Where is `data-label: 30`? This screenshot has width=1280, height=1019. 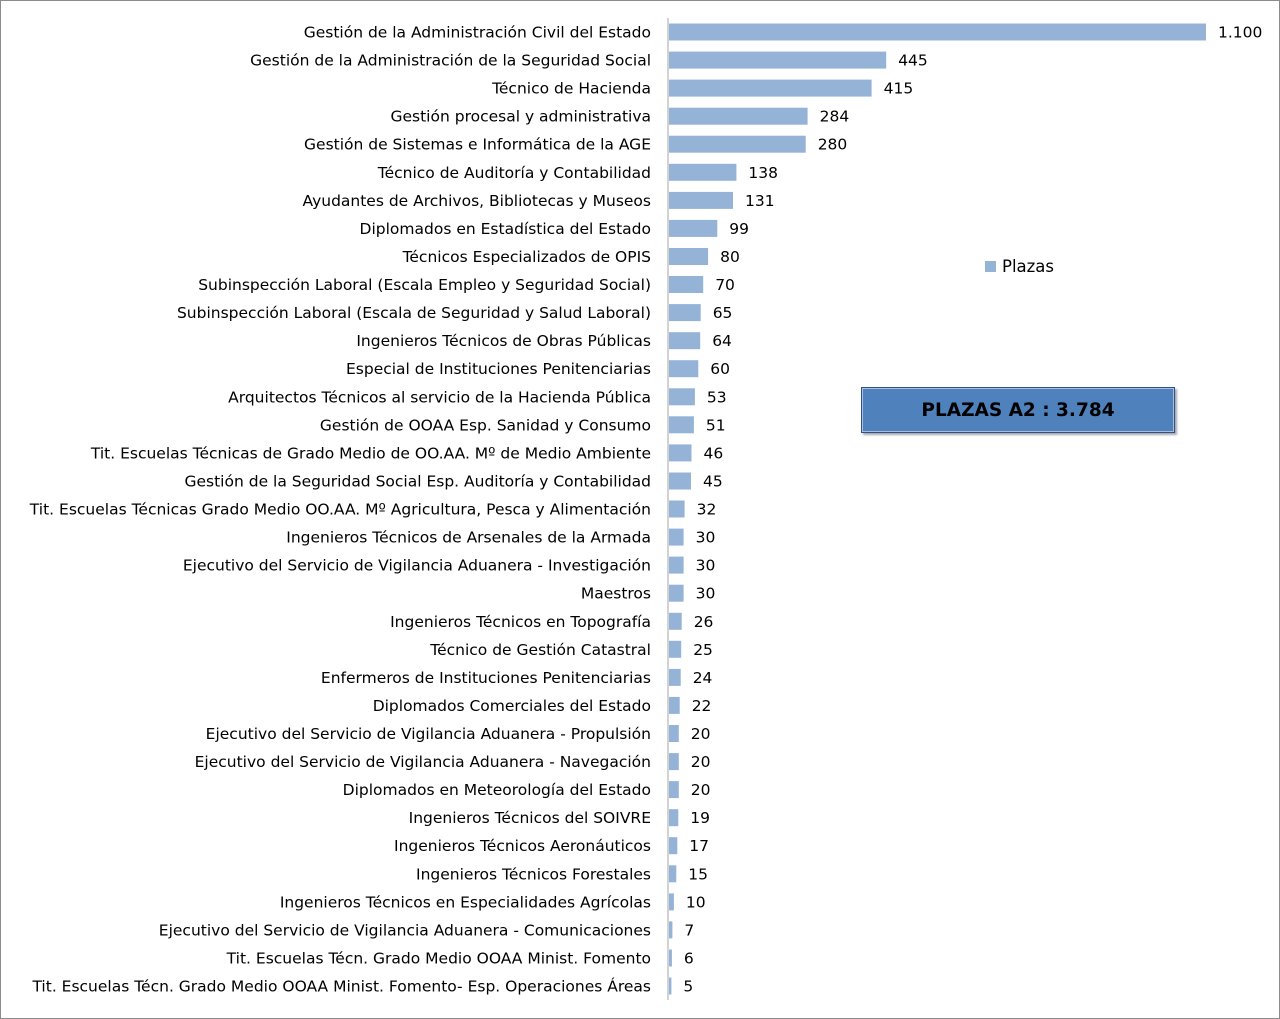
data-label: 30 is located at coordinates (706, 566).